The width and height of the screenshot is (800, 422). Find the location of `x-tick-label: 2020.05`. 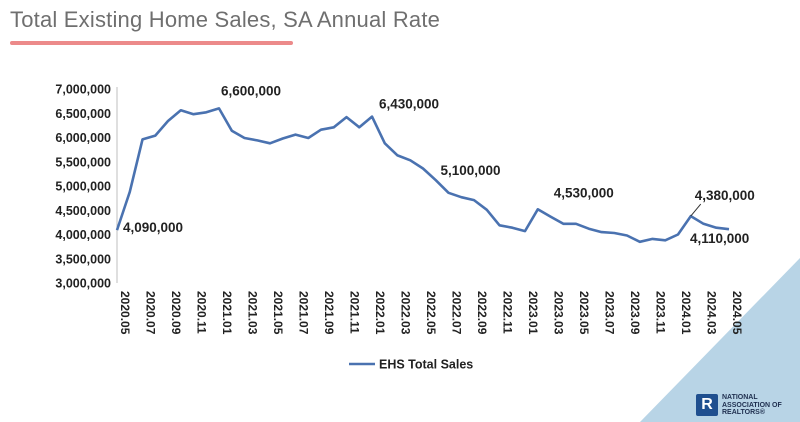

x-tick-label: 2020.05 is located at coordinates (125, 313).